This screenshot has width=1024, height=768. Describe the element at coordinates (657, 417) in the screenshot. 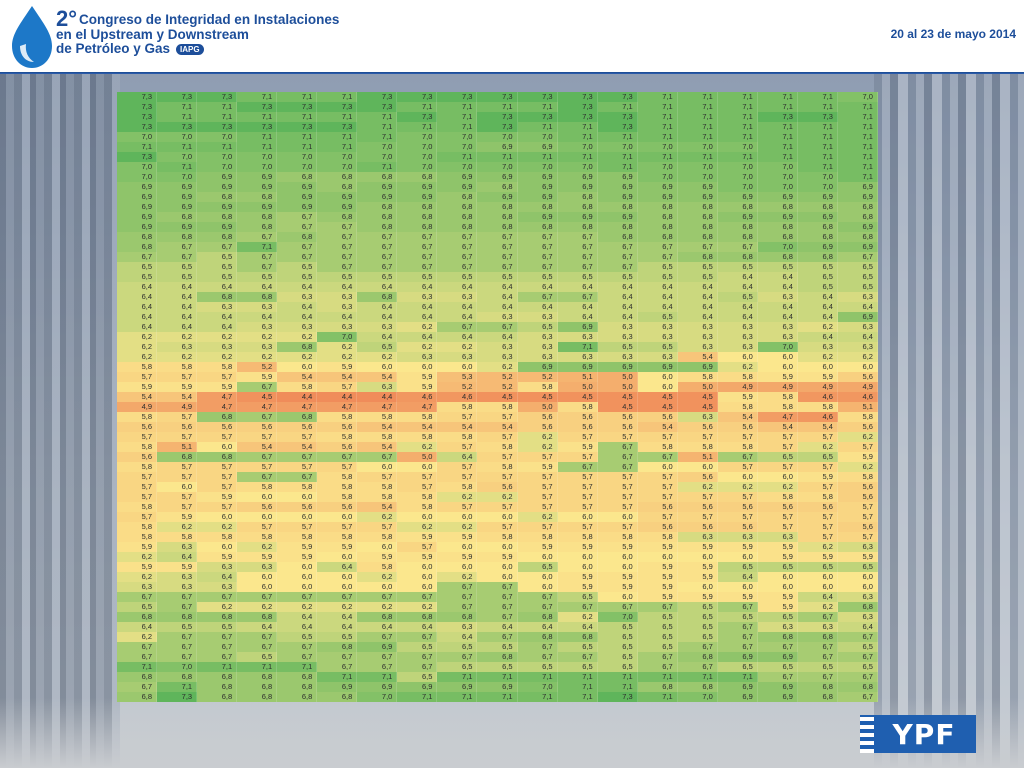

I see `heatmap-cell: 5,6` at that location.